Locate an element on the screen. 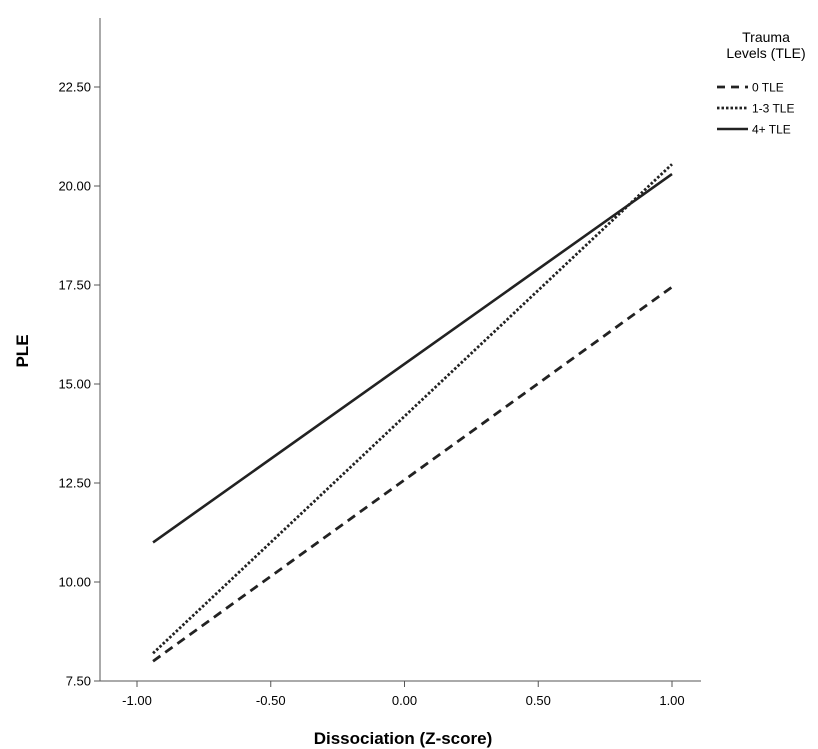  legend-title: Trauma is located at coordinates (766, 37).